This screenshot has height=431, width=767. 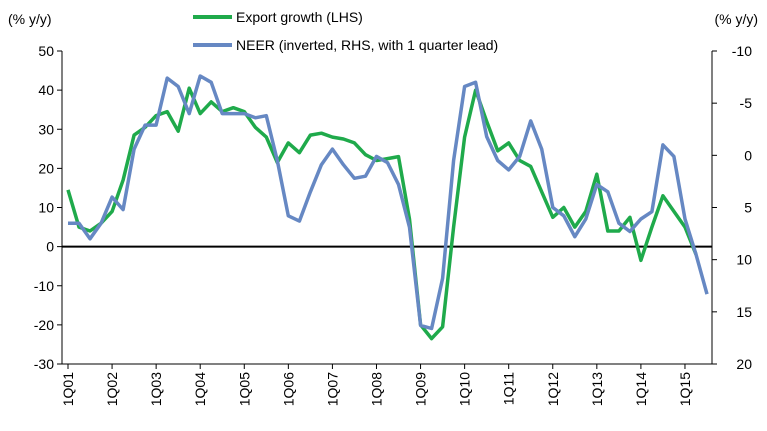 What do you see at coordinates (736, 19) in the screenshot?
I see `y2-axis-label: (% y/y)` at bounding box center [736, 19].